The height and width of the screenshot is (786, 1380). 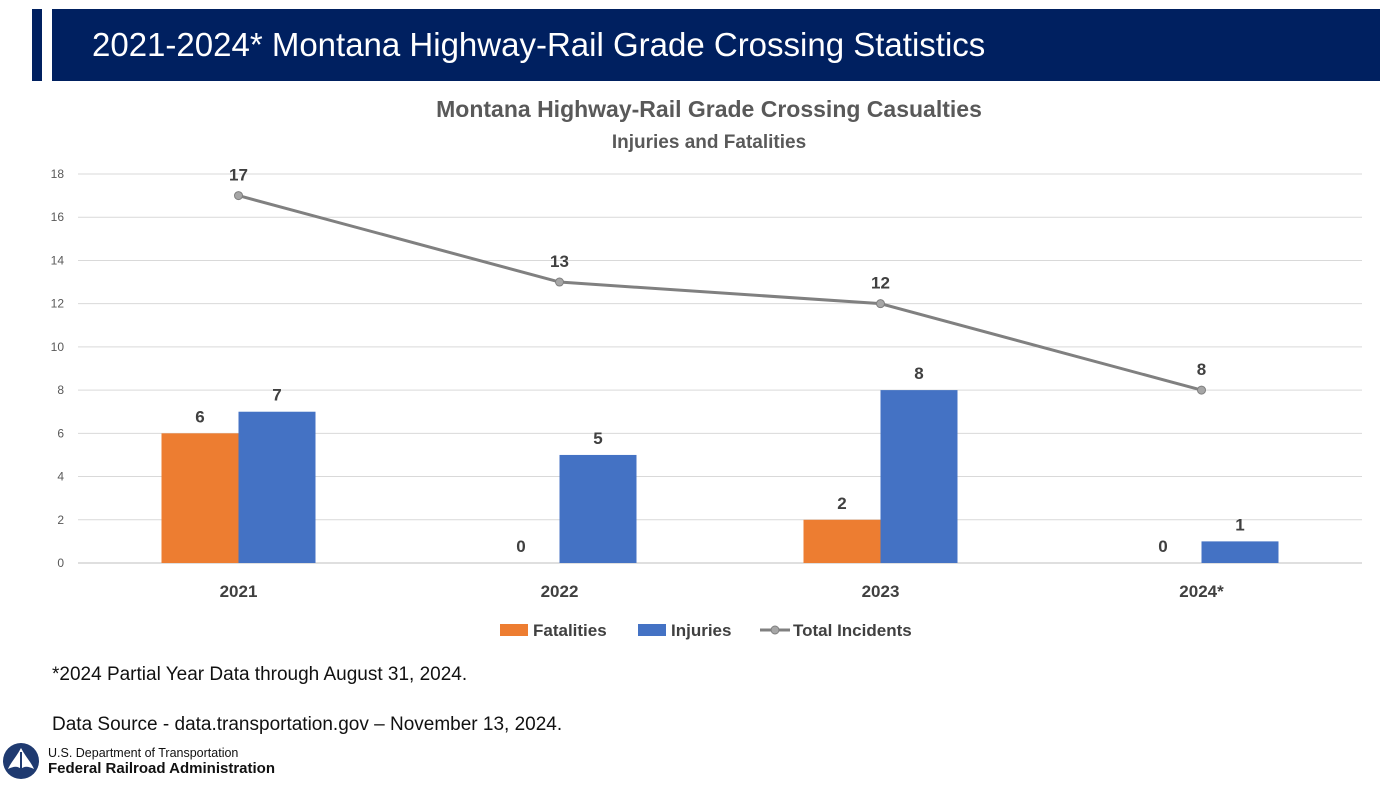 What do you see at coordinates (21, 761) in the screenshot?
I see `dot-seal-icon` at bounding box center [21, 761].